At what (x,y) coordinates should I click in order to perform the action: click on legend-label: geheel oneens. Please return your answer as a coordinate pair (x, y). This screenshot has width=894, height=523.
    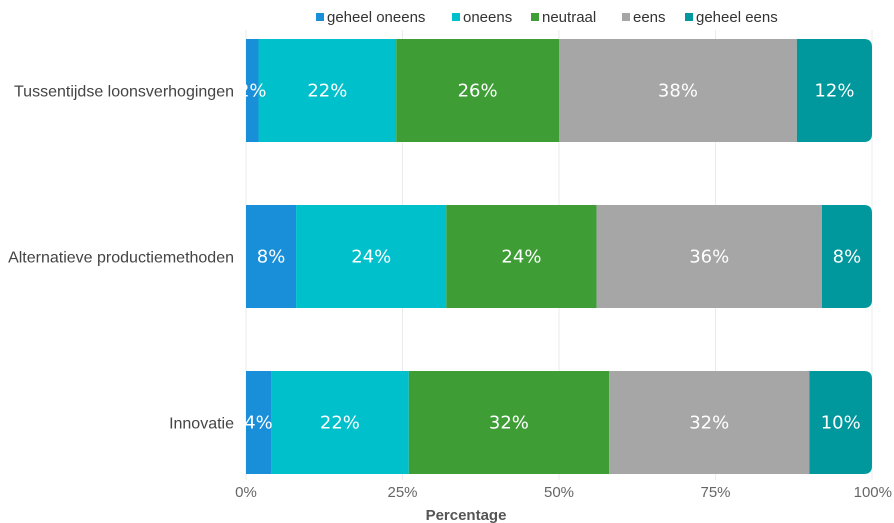
    Looking at the image, I should click on (376, 17).